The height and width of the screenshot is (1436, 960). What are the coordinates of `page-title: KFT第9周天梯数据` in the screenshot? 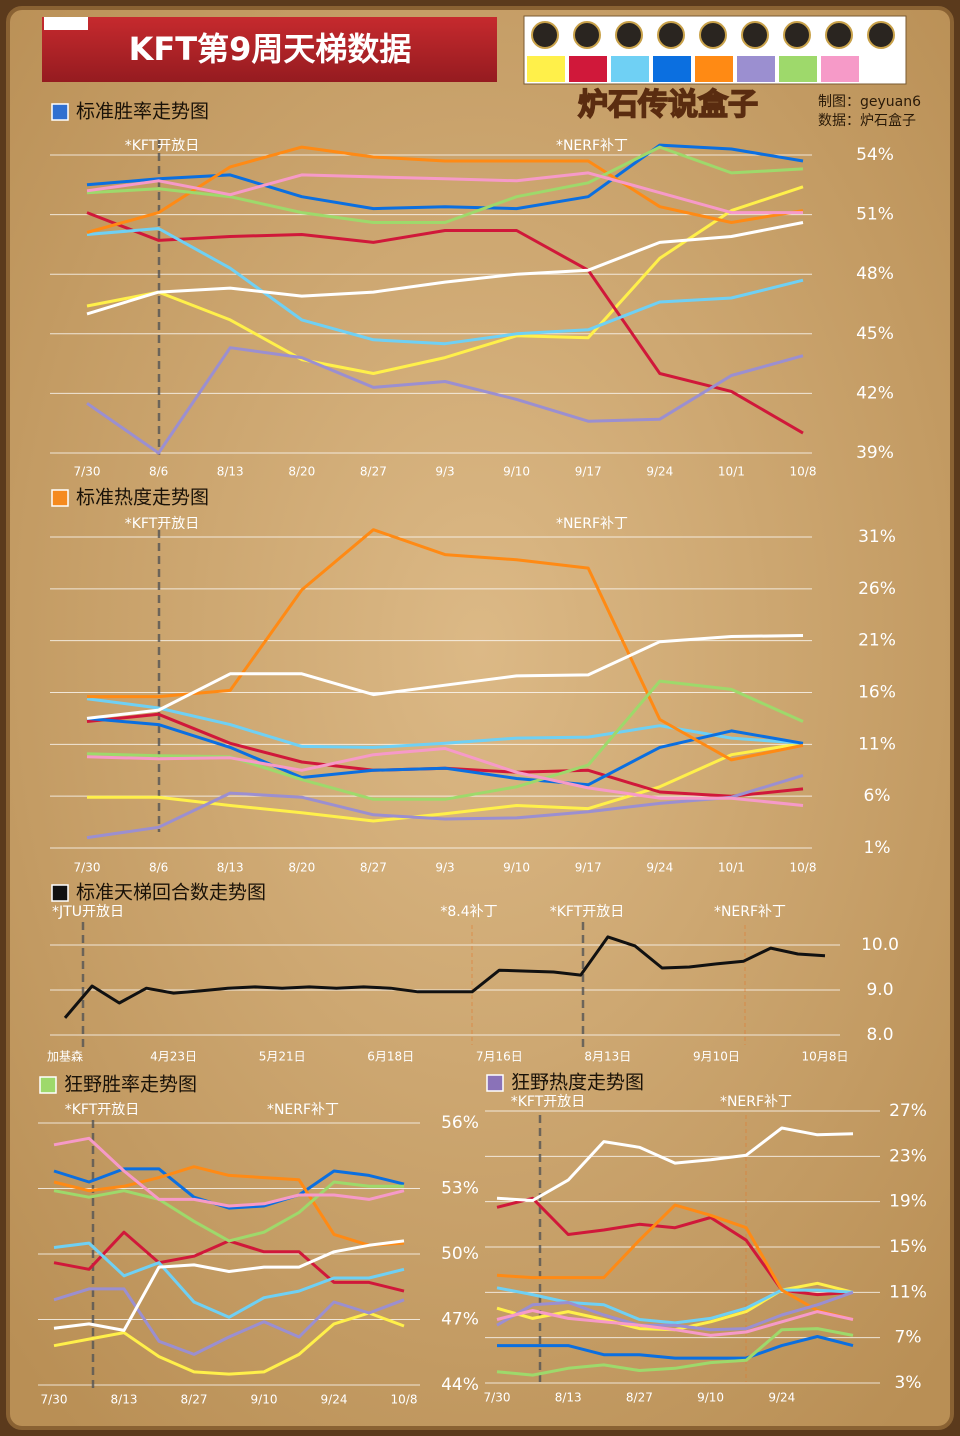 It's located at (270, 49).